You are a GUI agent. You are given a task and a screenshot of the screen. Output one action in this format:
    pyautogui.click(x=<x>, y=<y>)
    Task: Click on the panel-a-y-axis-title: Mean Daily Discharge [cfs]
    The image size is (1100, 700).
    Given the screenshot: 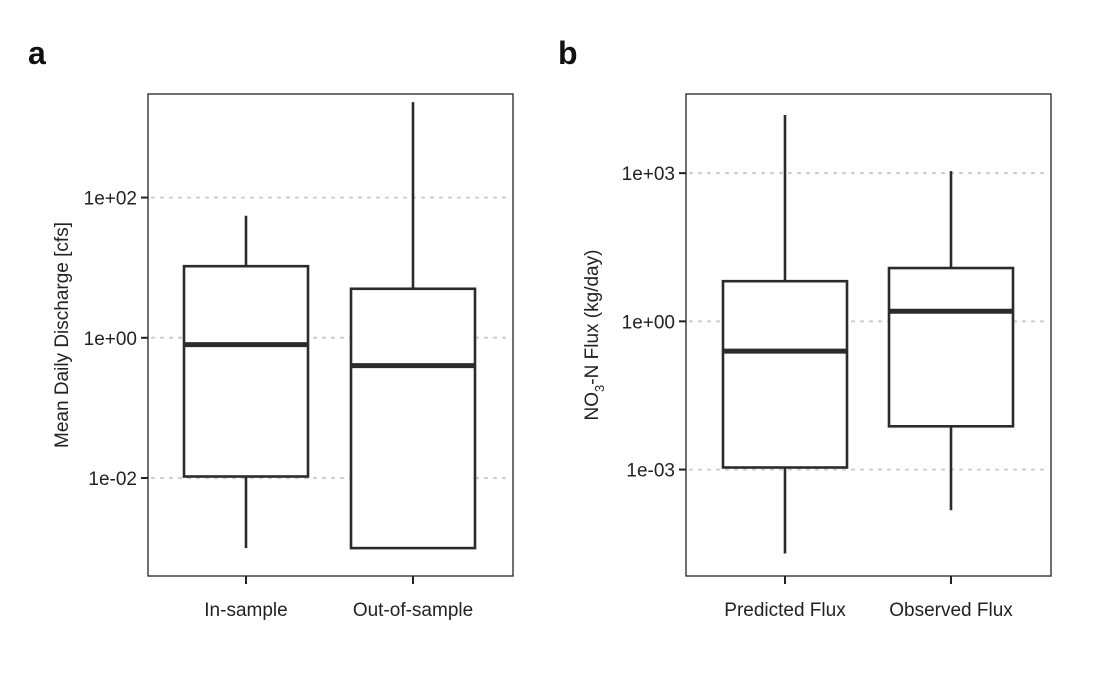 What is the action you would take?
    pyautogui.click(x=62, y=335)
    